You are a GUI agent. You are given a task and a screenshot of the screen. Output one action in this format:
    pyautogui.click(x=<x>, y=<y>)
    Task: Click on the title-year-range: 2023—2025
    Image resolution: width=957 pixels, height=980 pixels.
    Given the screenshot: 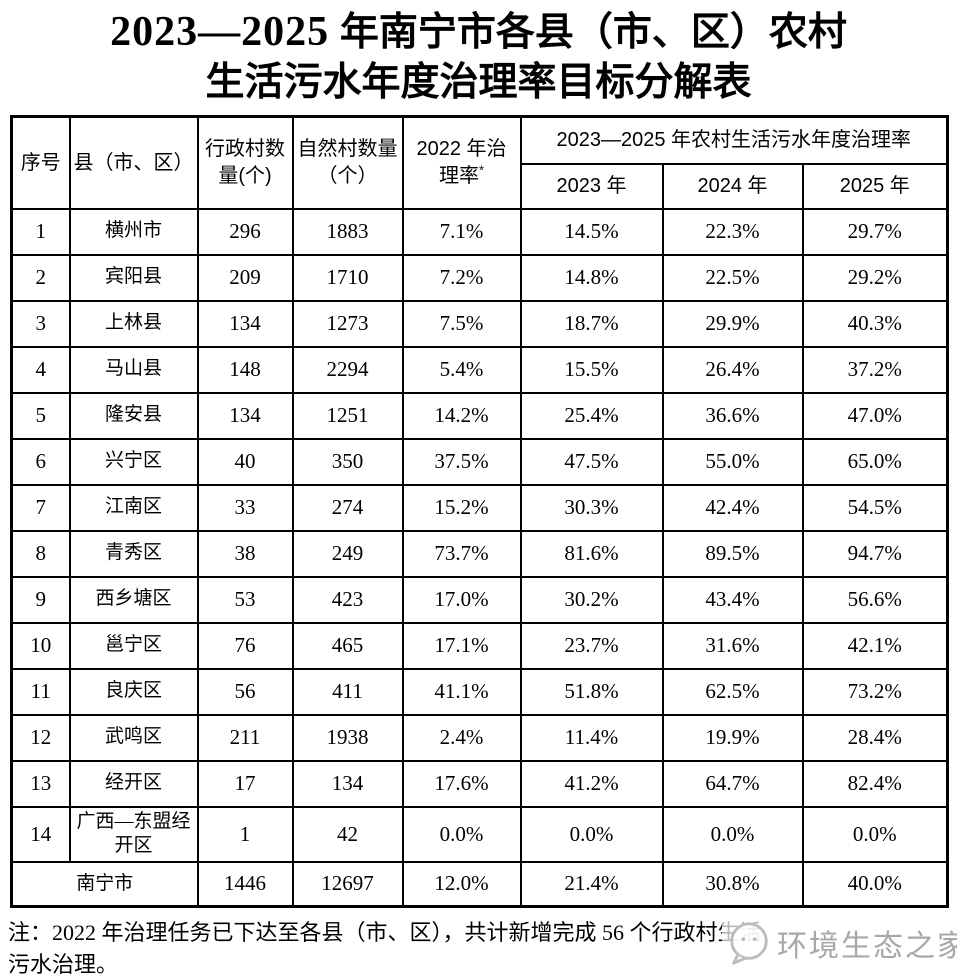 What is the action you would take?
    pyautogui.click(x=220, y=32)
    